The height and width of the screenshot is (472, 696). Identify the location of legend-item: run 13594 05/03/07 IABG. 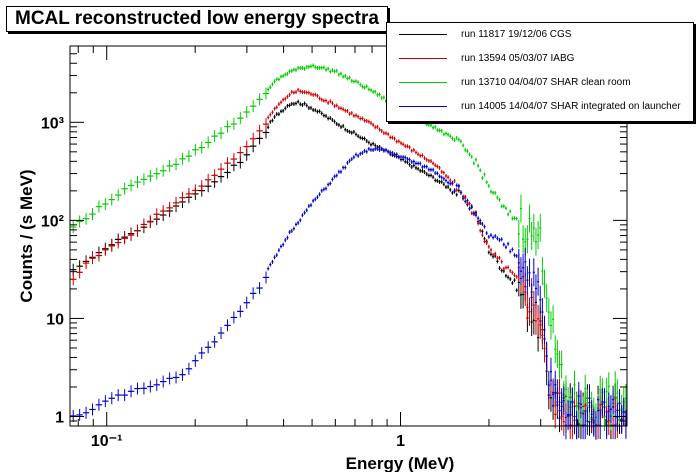
(540, 59).